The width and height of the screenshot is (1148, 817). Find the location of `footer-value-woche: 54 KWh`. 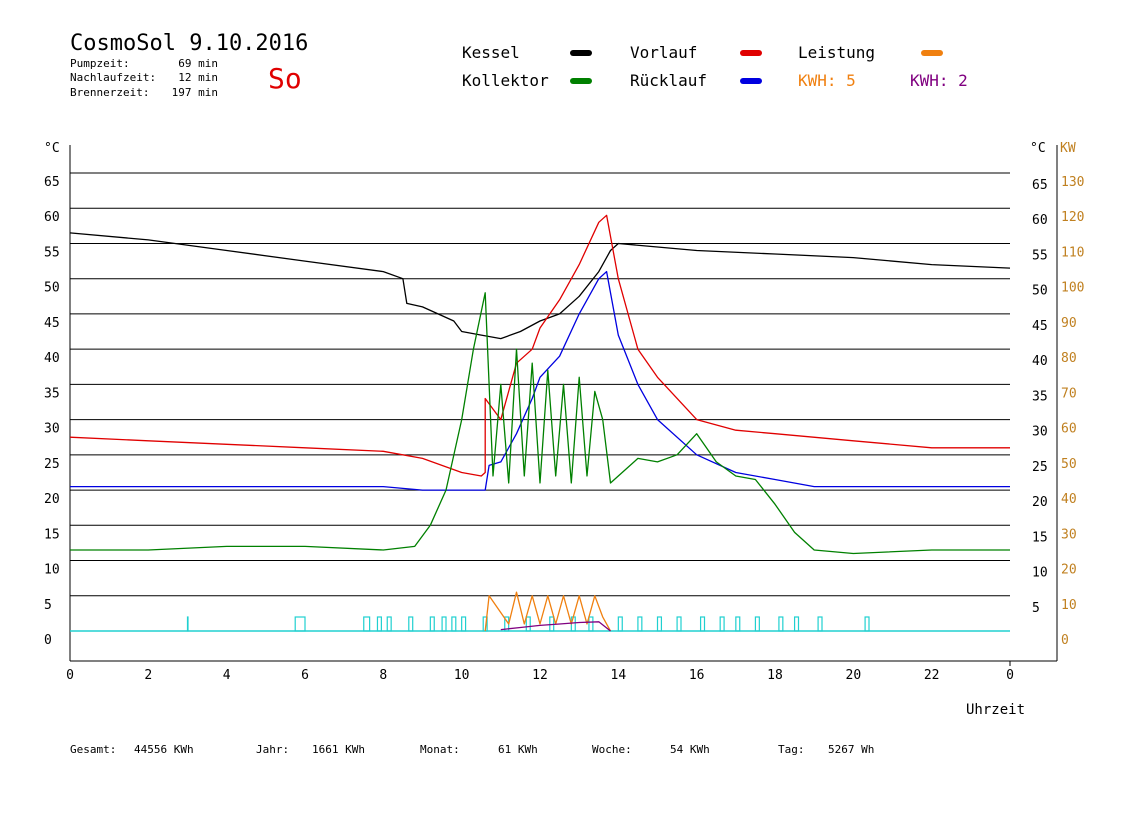

footer-value-woche: 54 KWh is located at coordinates (690, 749).